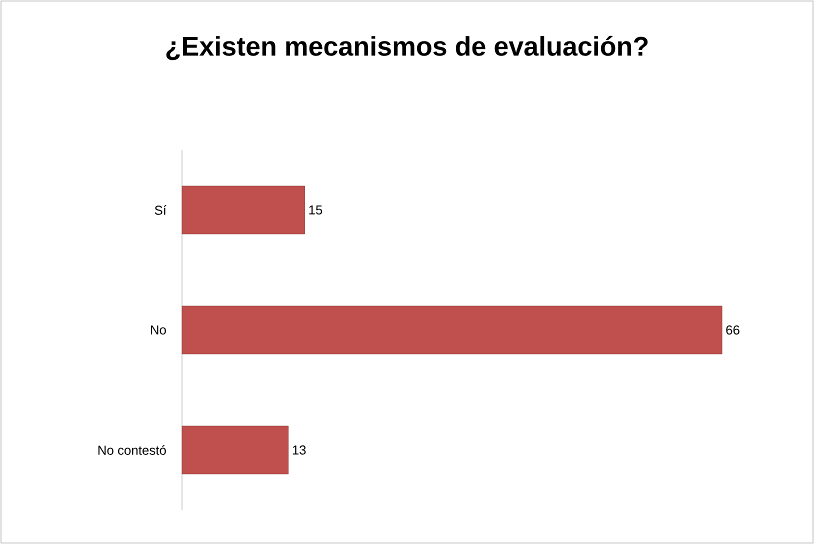 This screenshot has width=814, height=544. Describe the element at coordinates (132, 450) in the screenshot. I see `y-tick-label: No contestó` at that location.